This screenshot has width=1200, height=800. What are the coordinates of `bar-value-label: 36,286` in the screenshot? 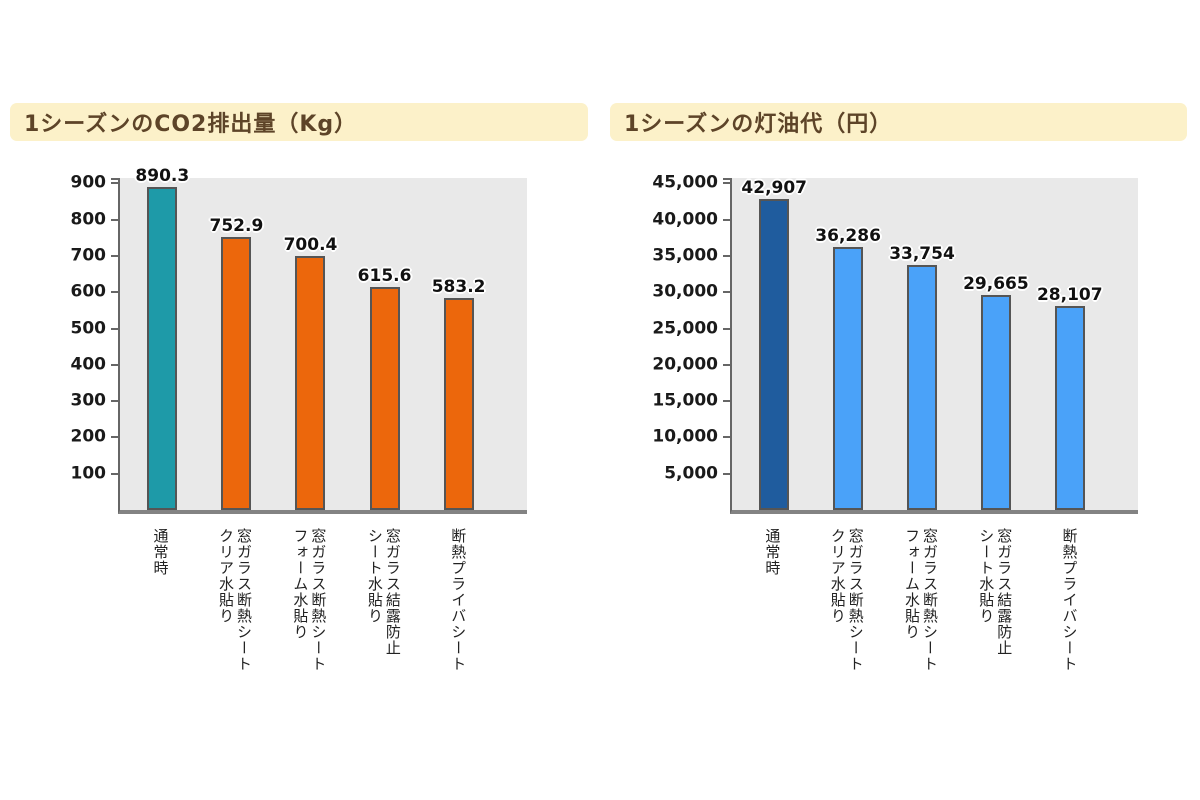 It's located at (848, 235).